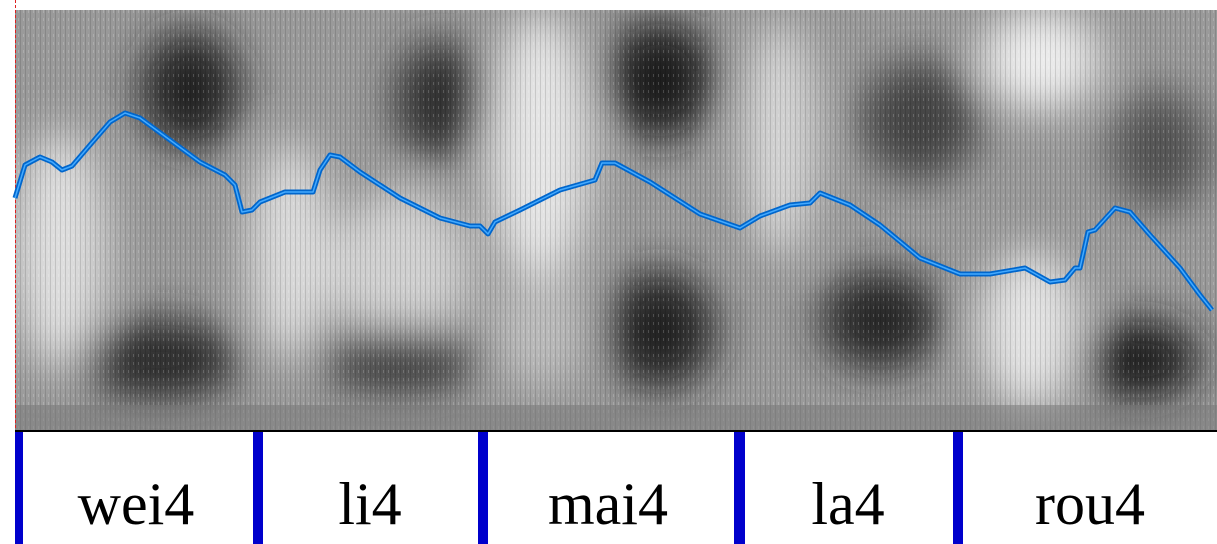 The height and width of the screenshot is (544, 1217). Describe the element at coordinates (847, 504) in the screenshot. I see `syllable: la4` at that location.